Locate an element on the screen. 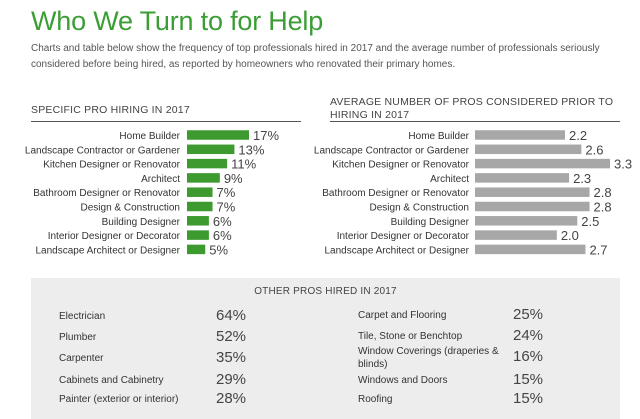  value-label: 2.0 is located at coordinates (570, 235).